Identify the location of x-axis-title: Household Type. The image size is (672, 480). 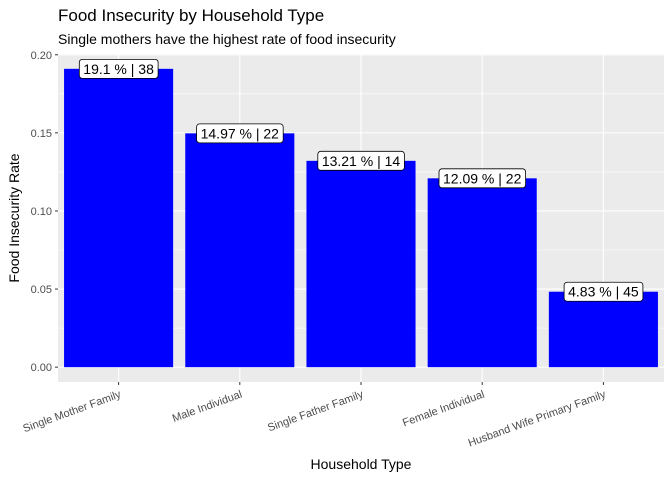
(361, 464).